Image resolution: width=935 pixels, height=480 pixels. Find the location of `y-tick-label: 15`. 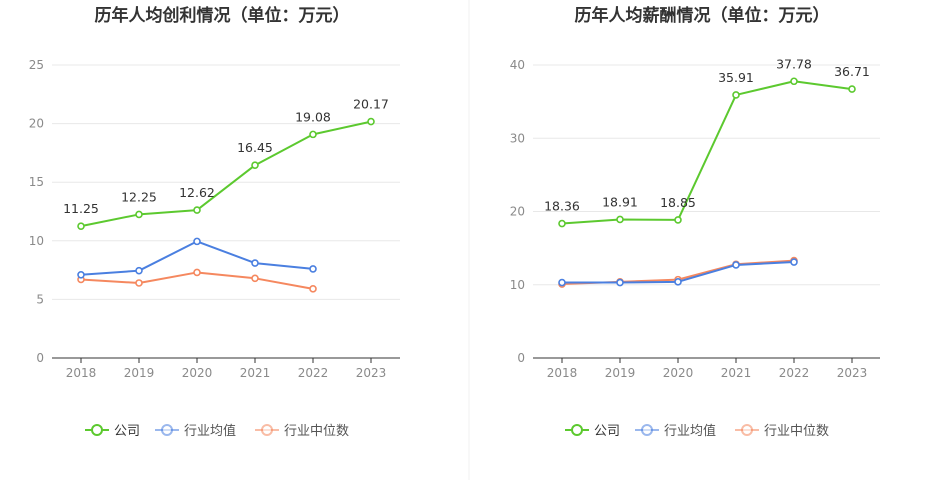

y-tick-label: 15 is located at coordinates (36, 182).